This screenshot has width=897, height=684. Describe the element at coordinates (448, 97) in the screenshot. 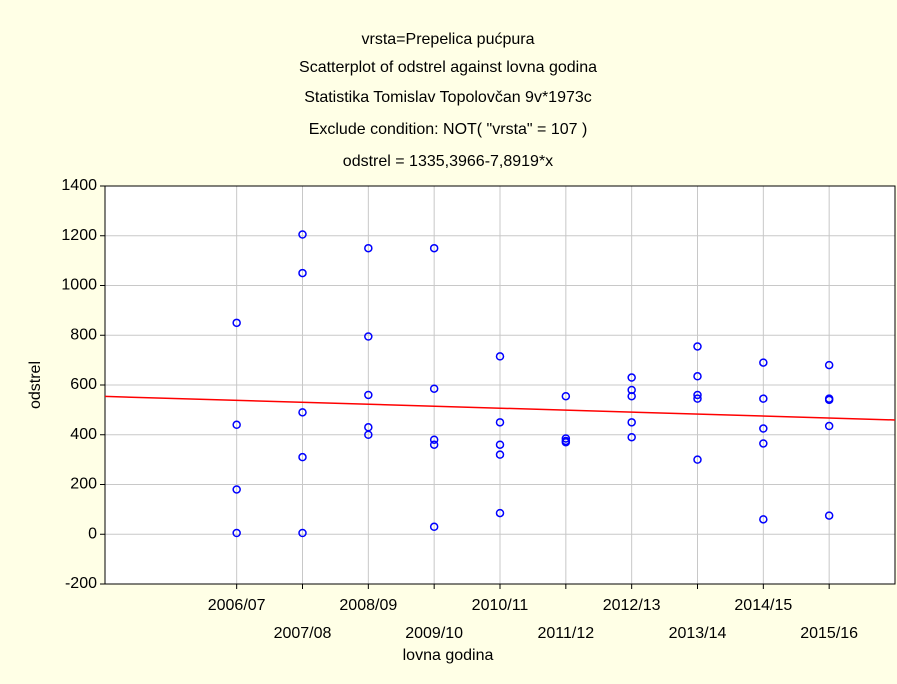

I see `chart-title: Statistika Tomislav Topolovčan 9v*1973c` at that location.